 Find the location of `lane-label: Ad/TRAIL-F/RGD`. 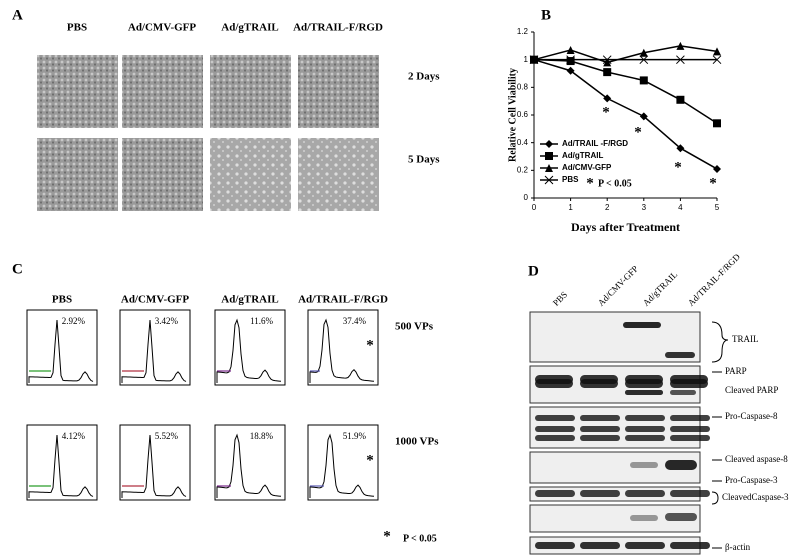

lane-label: Ad/TRAIL-F/RGD is located at coordinates (714, 279).